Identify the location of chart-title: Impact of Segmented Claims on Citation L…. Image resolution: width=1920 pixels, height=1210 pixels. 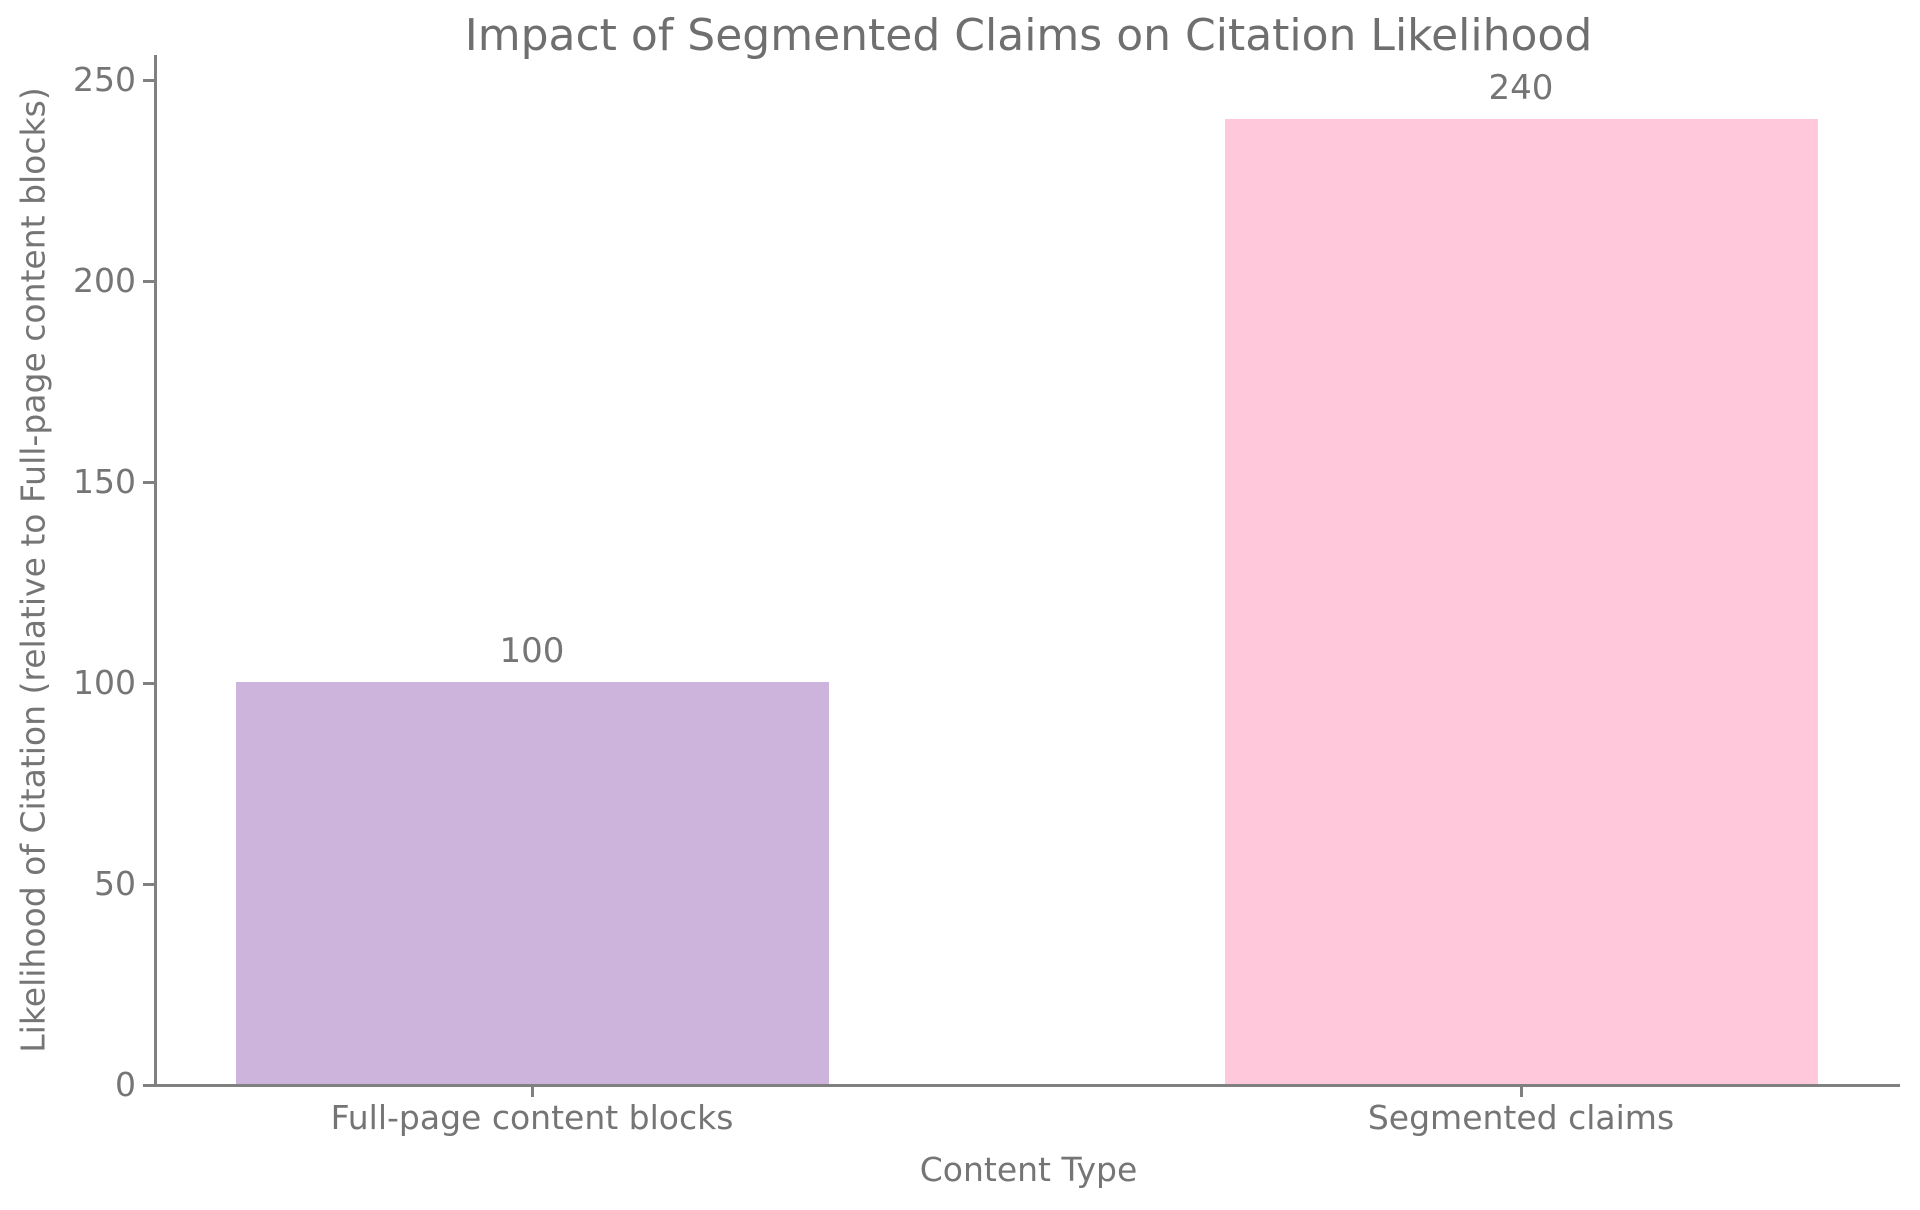
(1028, 35).